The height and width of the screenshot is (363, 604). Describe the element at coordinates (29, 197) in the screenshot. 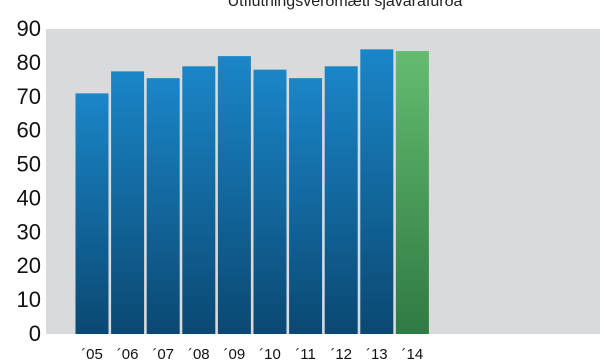

I see `y-tick-label: 40` at that location.